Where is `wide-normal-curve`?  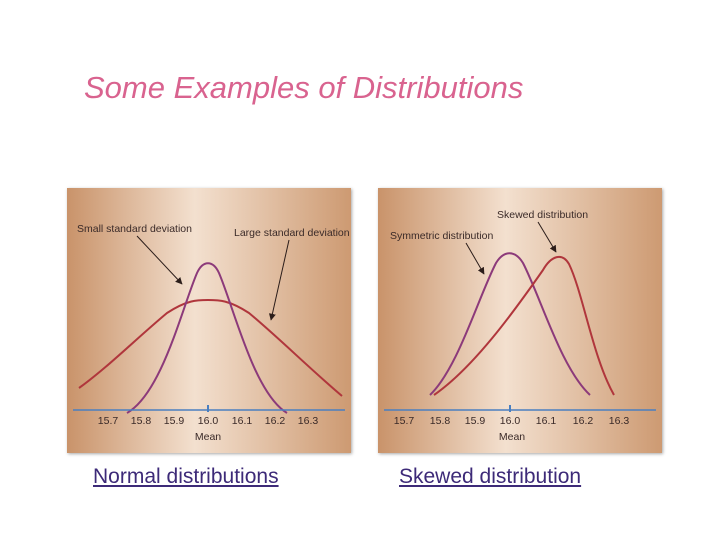
wide-normal-curve is located at coordinates (210, 347).